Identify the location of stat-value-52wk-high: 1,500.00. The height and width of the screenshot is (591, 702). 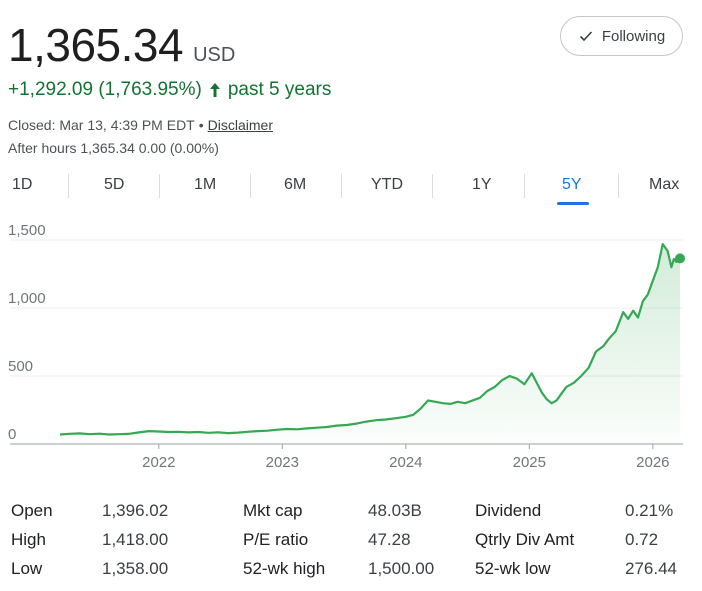
(401, 568).